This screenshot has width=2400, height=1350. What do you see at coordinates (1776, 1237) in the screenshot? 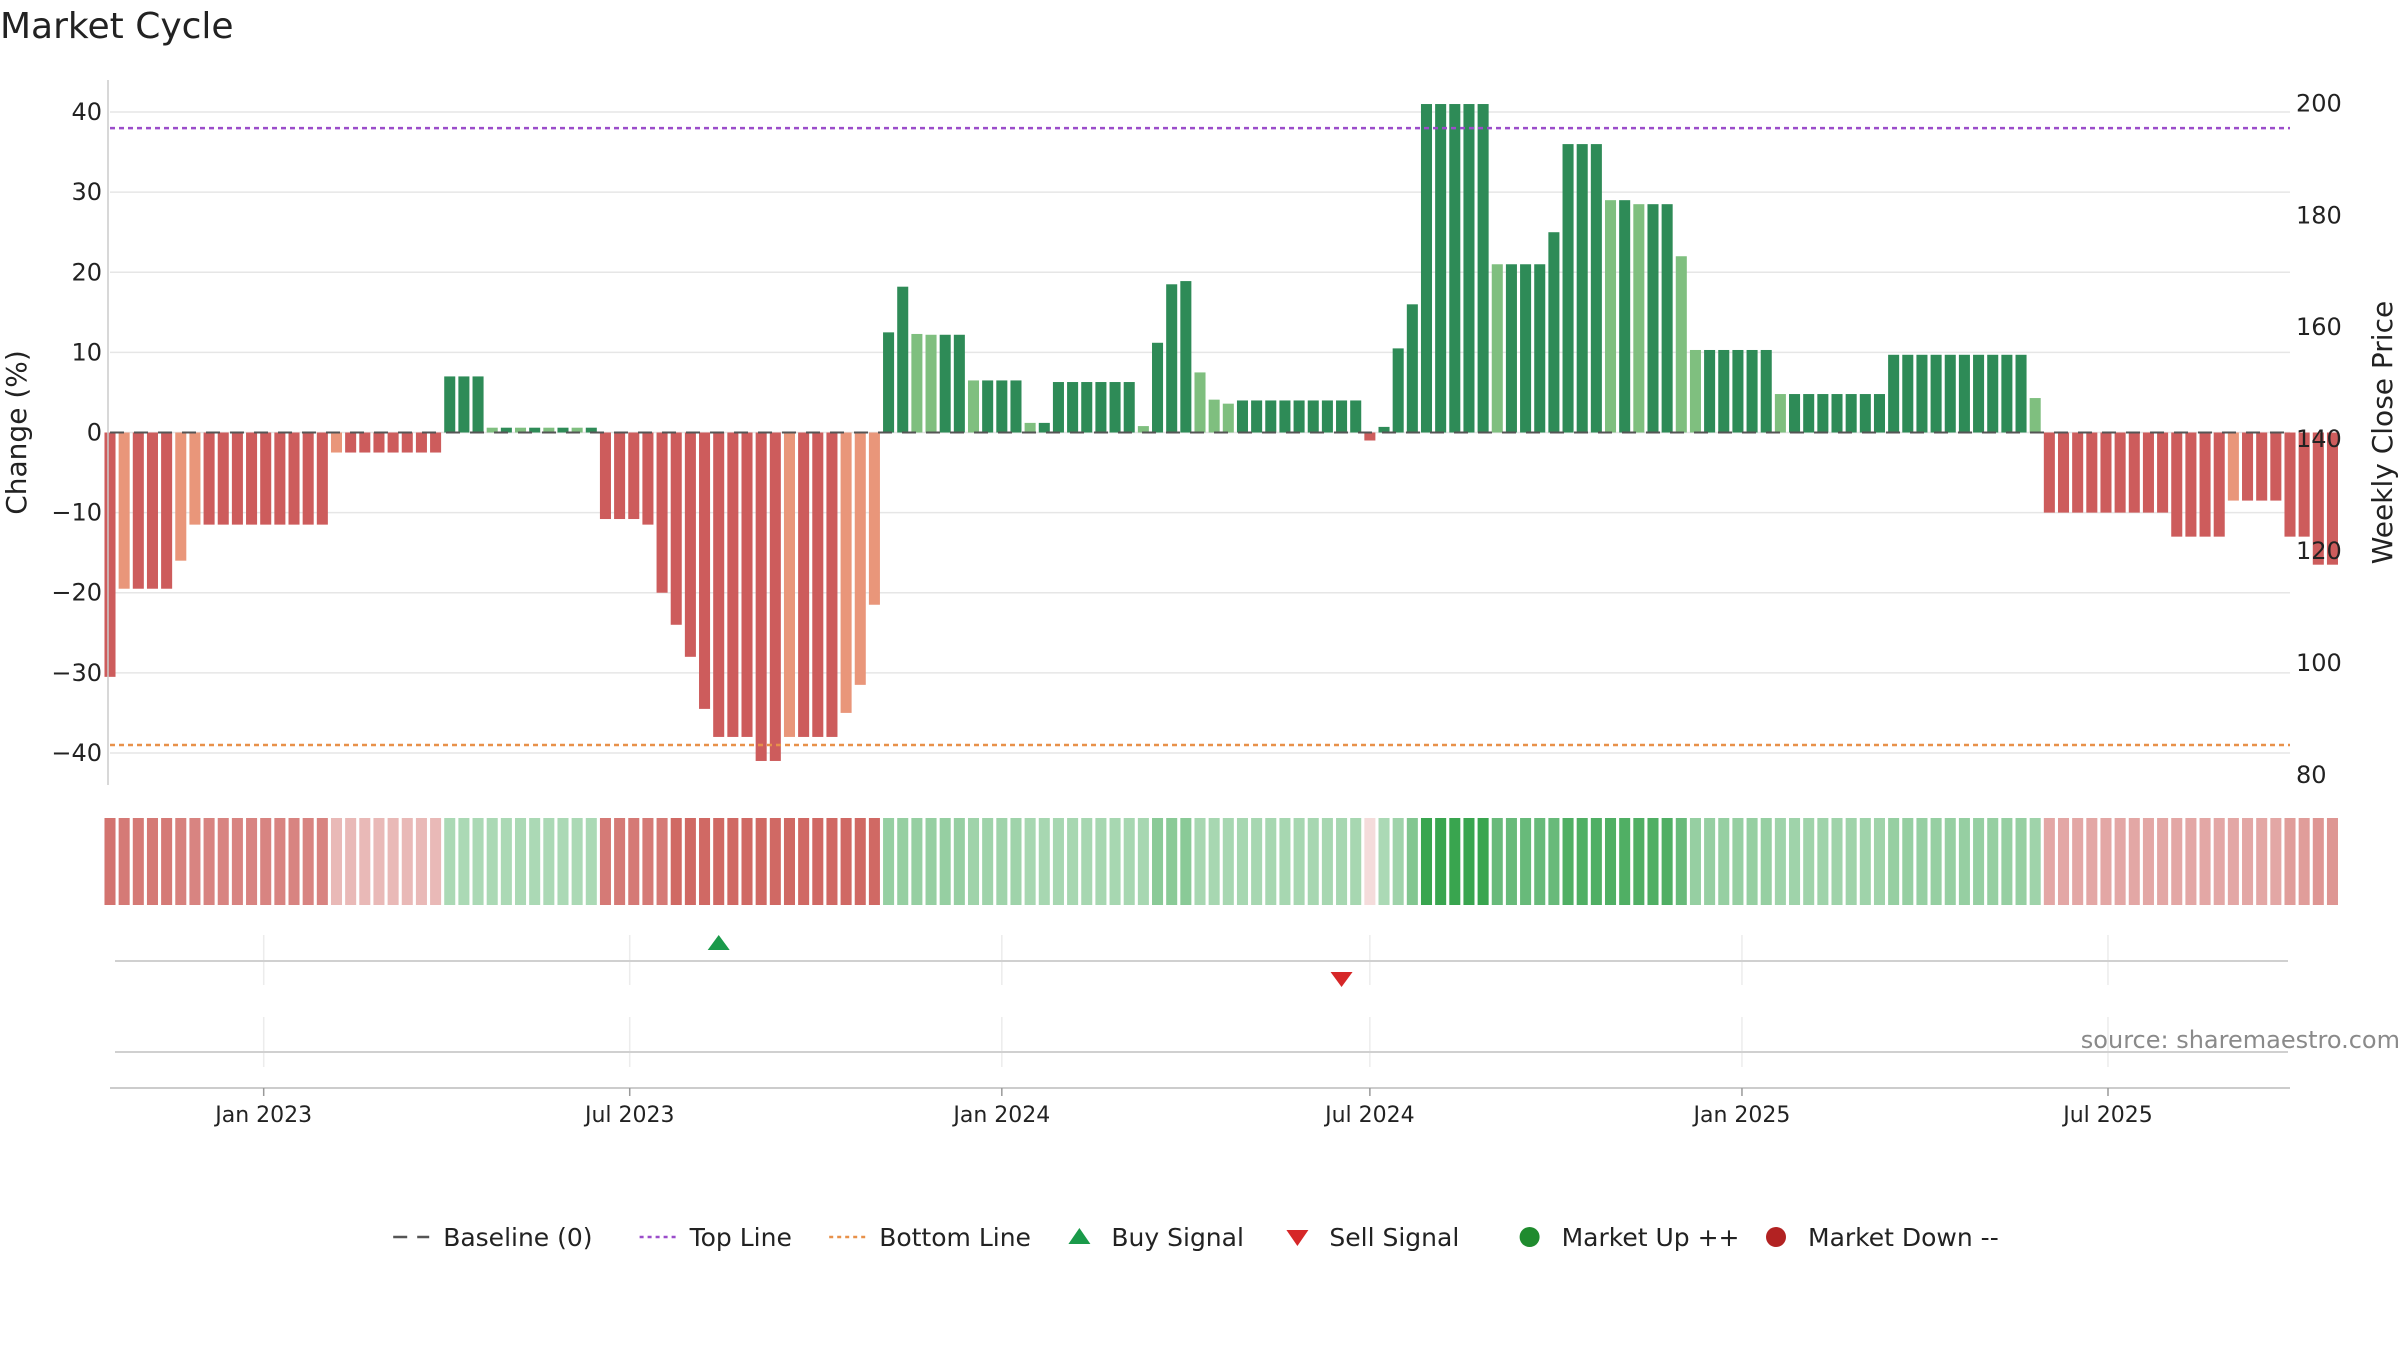
I see `circle-icon` at bounding box center [1776, 1237].